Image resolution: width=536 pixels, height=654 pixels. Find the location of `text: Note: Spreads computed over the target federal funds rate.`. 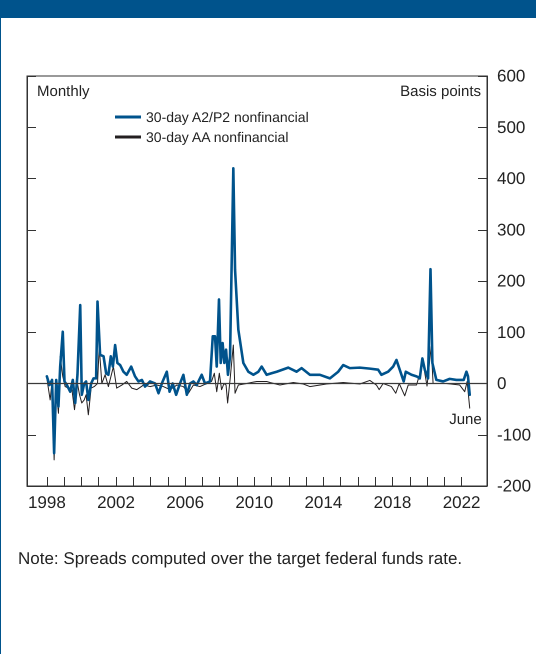

text: Note: Spreads computed over the target federal funds rate. is located at coordinates (241, 558).